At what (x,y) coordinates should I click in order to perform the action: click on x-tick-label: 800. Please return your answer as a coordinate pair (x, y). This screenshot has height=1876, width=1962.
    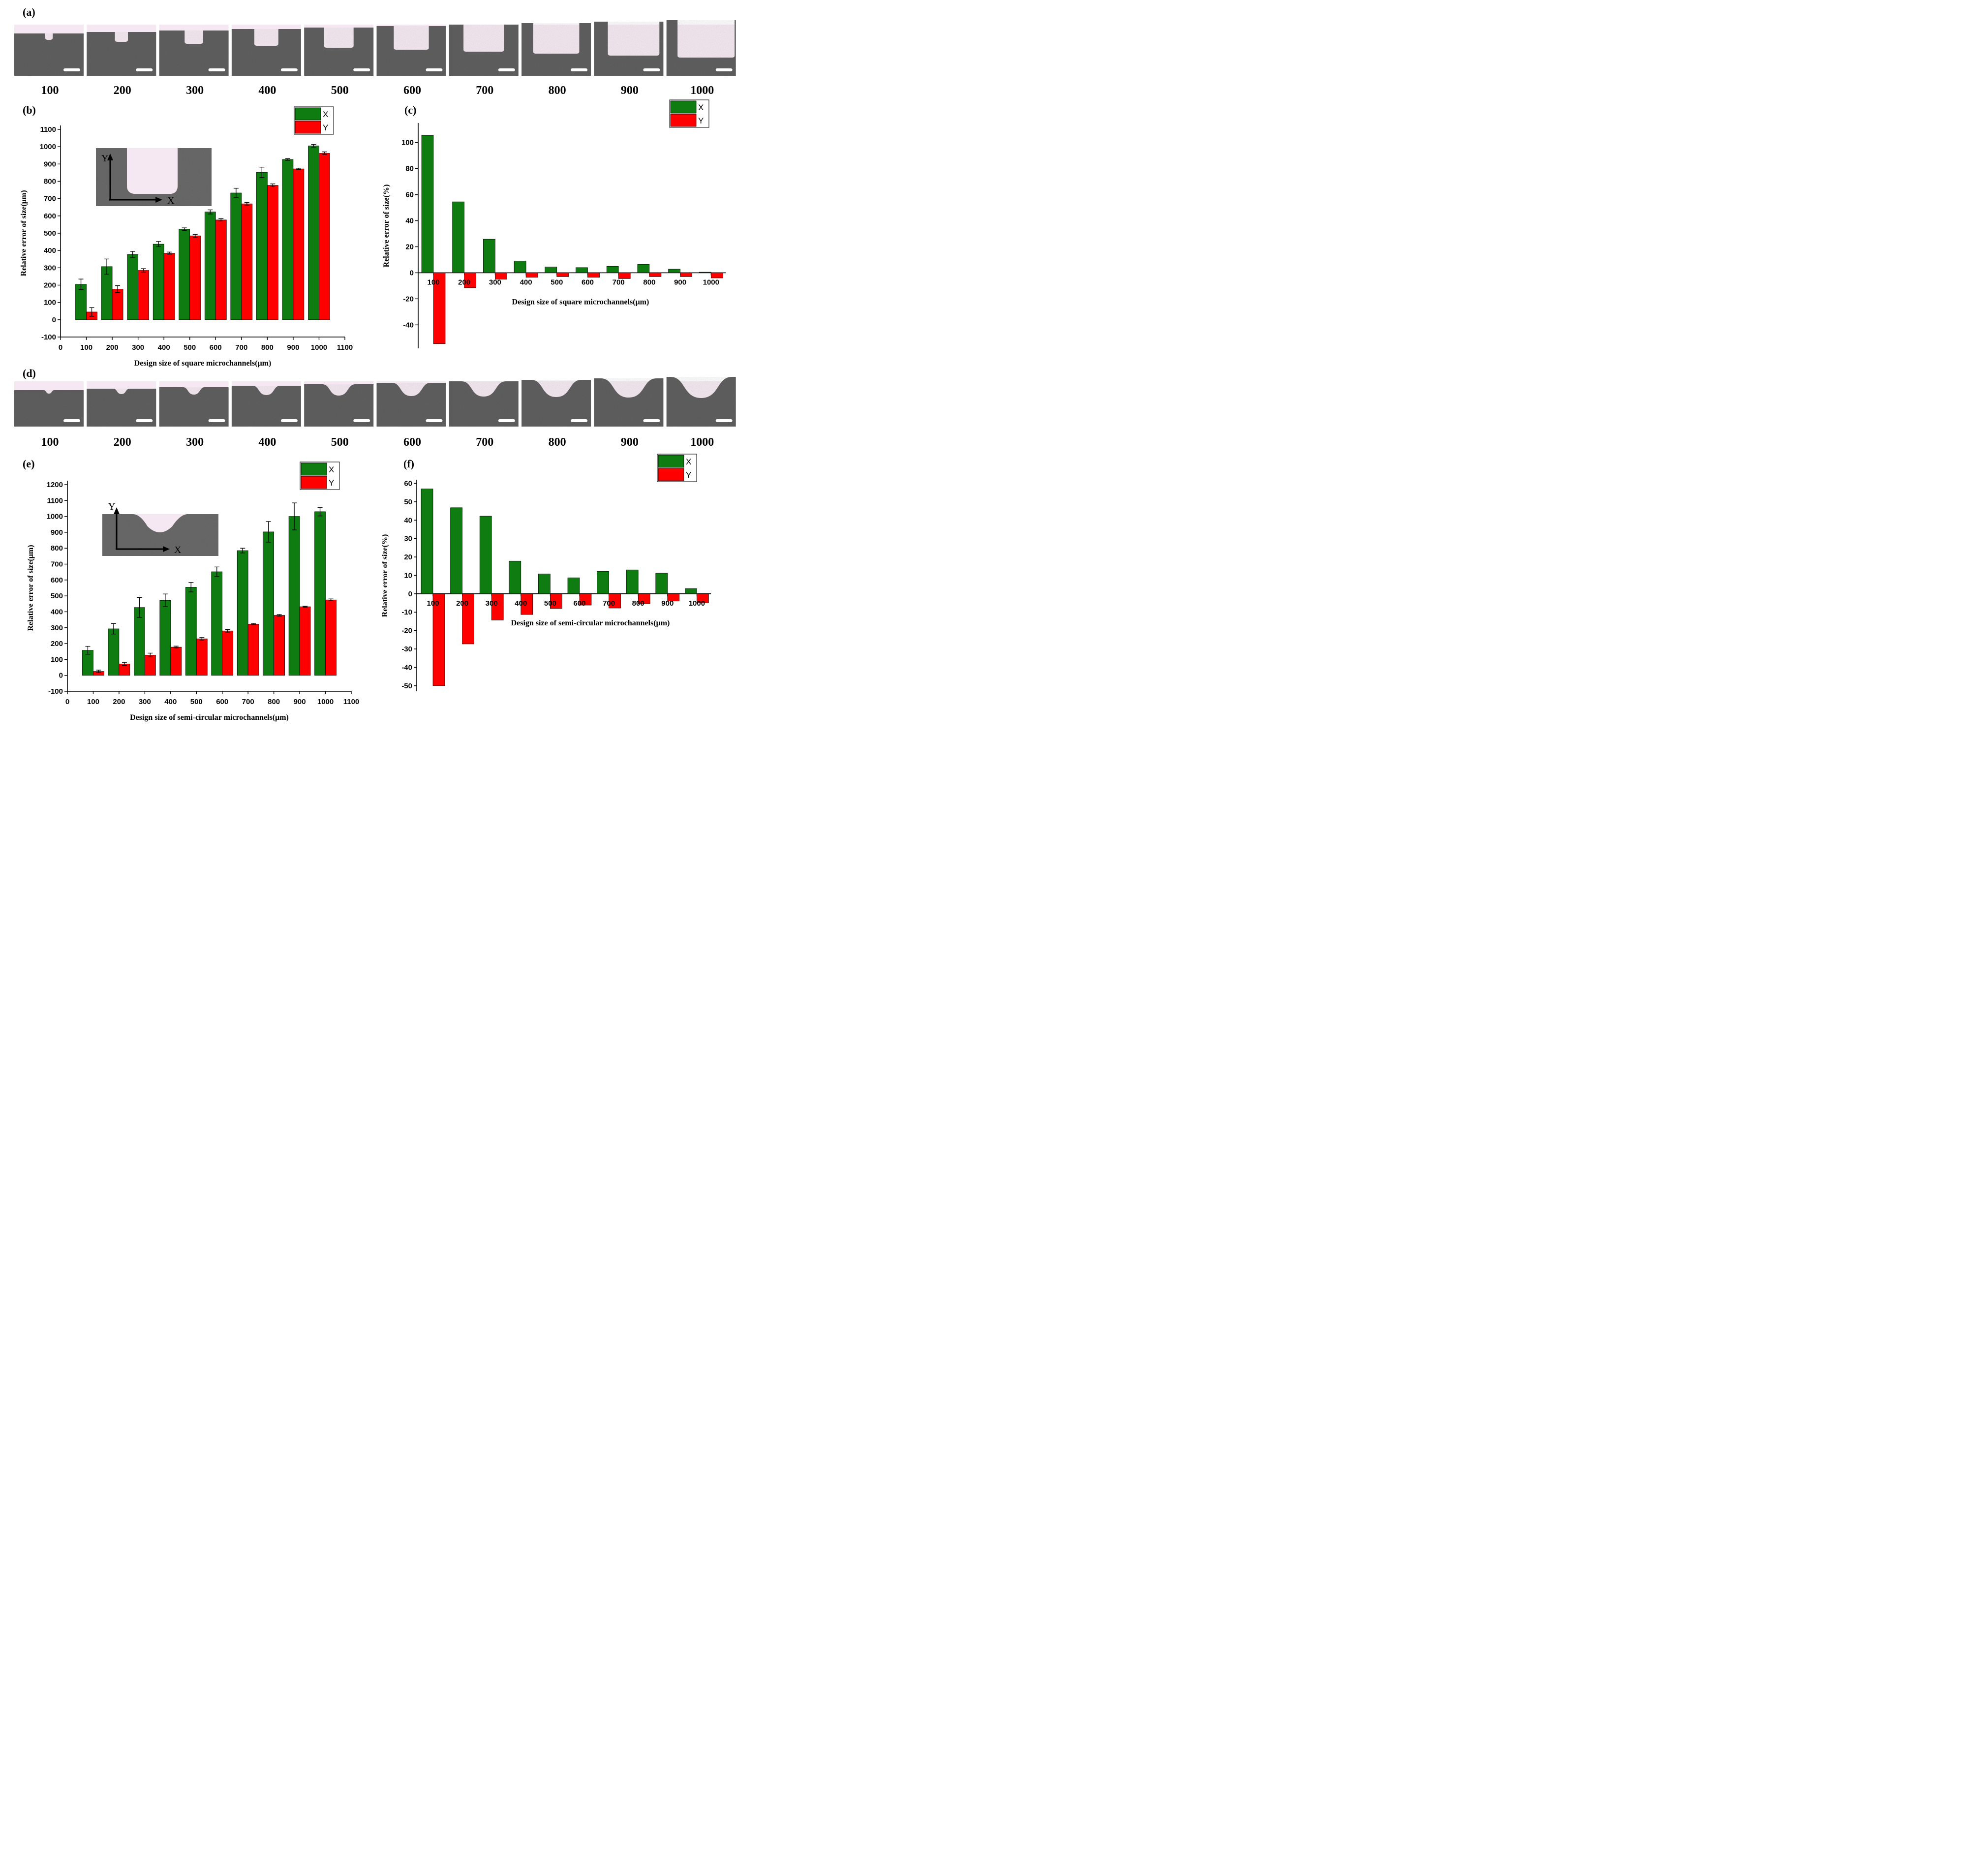
    Looking at the image, I should click on (638, 604).